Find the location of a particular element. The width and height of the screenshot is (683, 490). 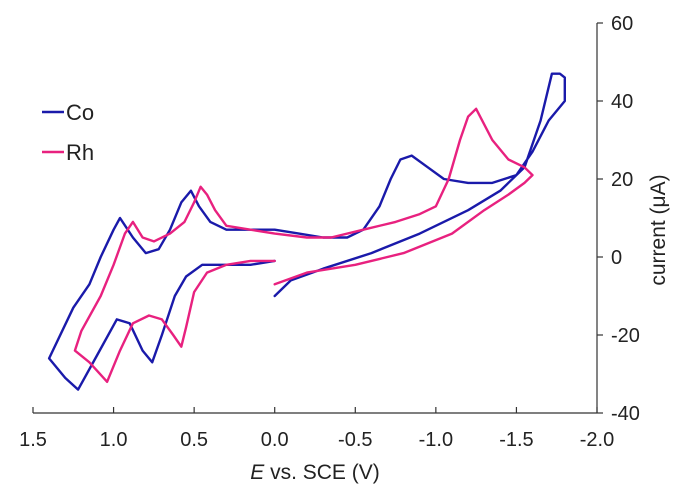

y-tick-label: 0 is located at coordinates (616, 258).